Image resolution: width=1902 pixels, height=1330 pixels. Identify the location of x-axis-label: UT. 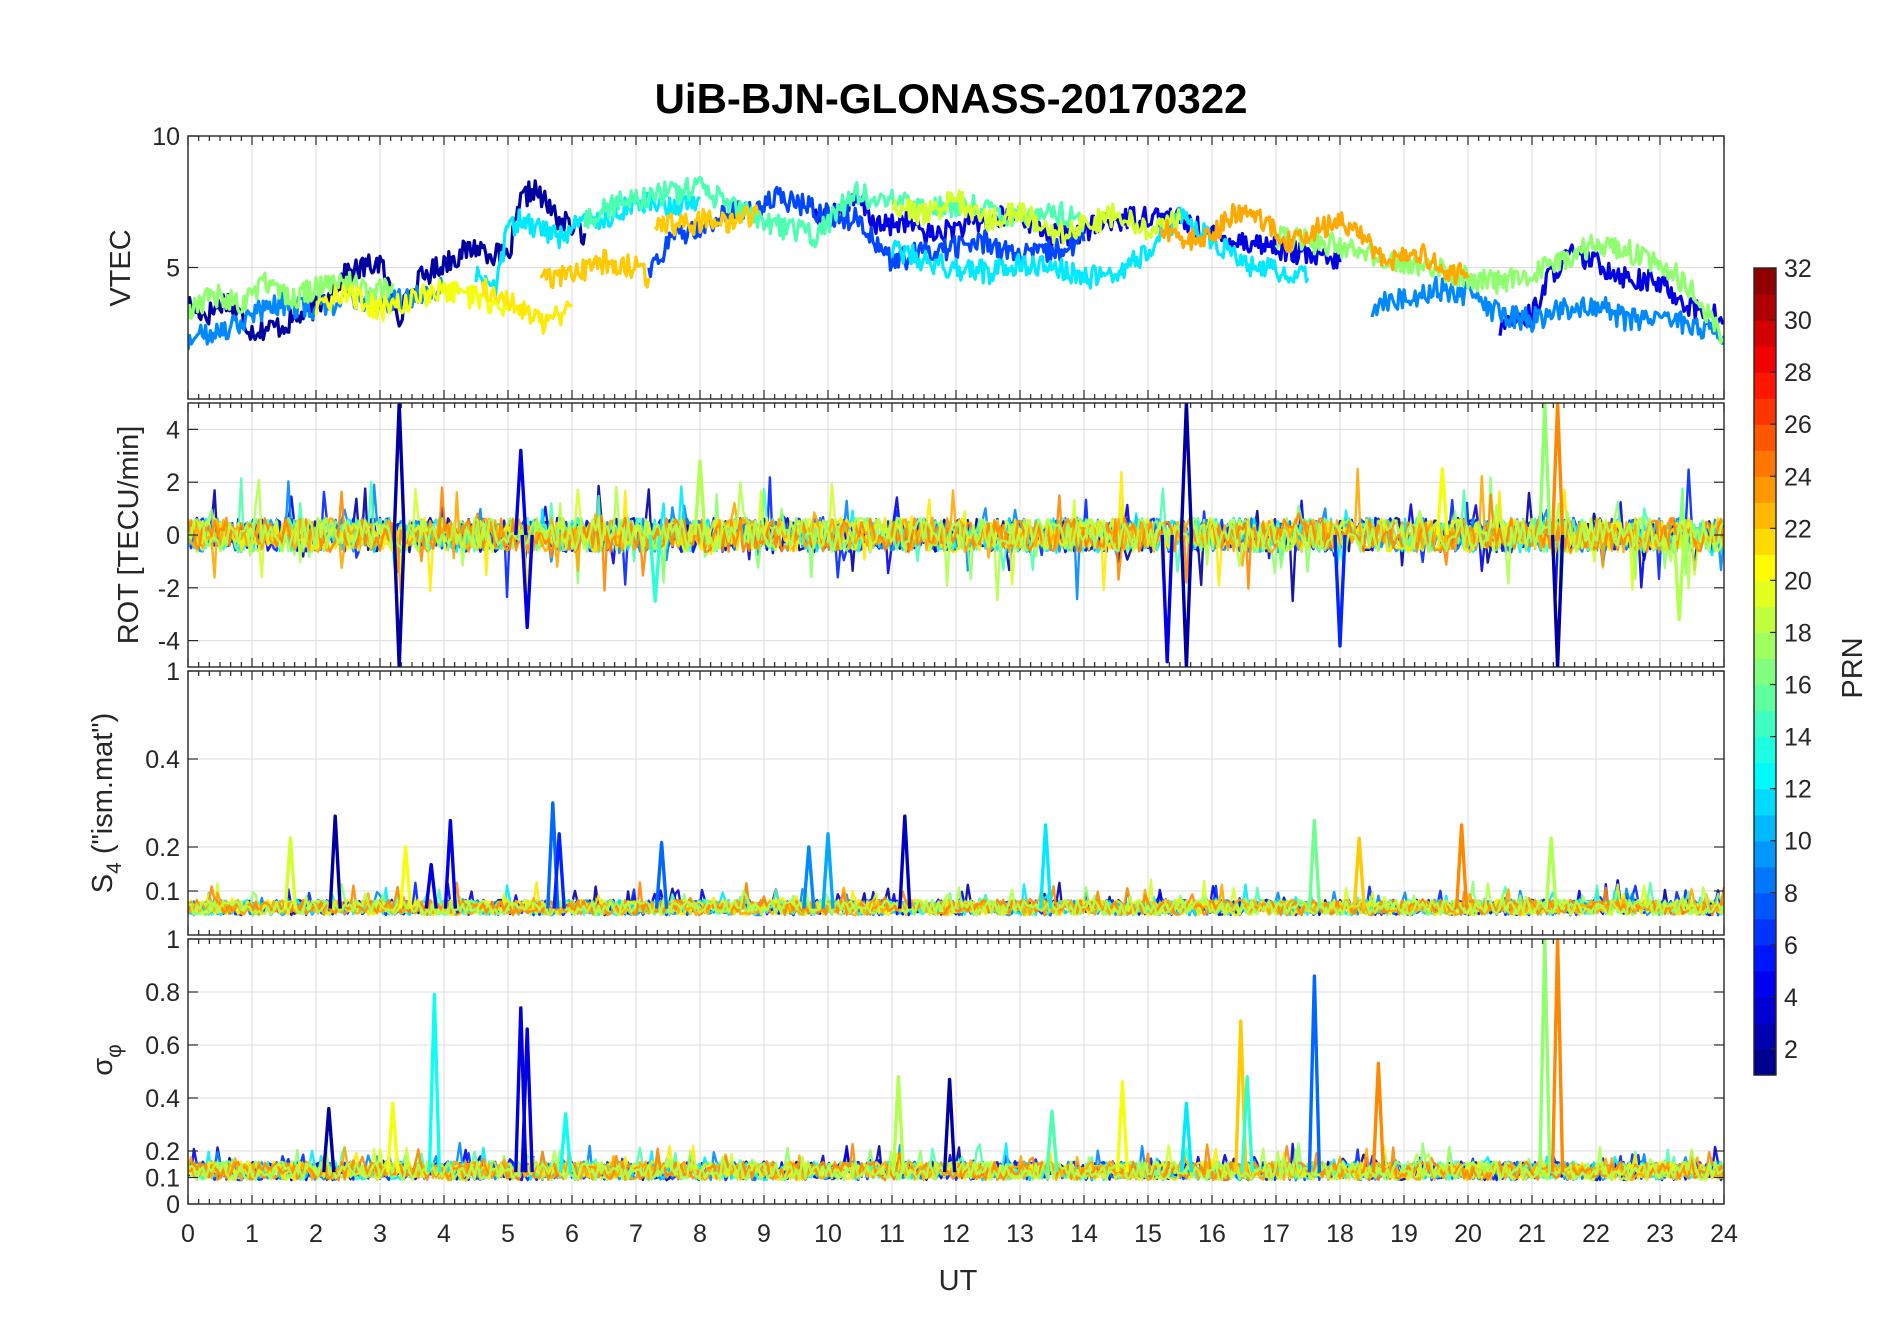
(958, 1281).